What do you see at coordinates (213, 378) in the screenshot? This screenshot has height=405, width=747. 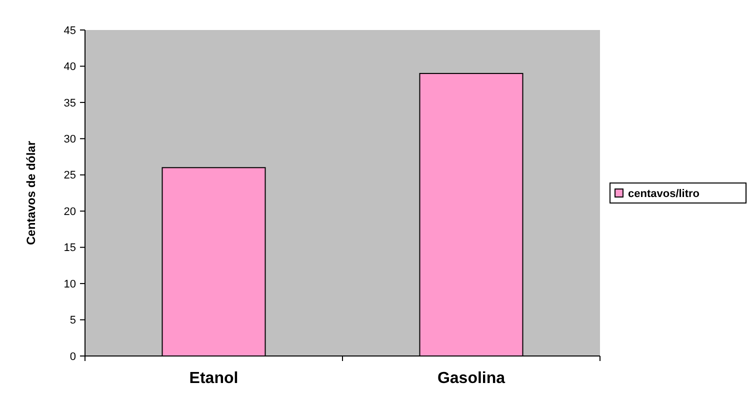 I see `x-tick-label: Etanol` at bounding box center [213, 378].